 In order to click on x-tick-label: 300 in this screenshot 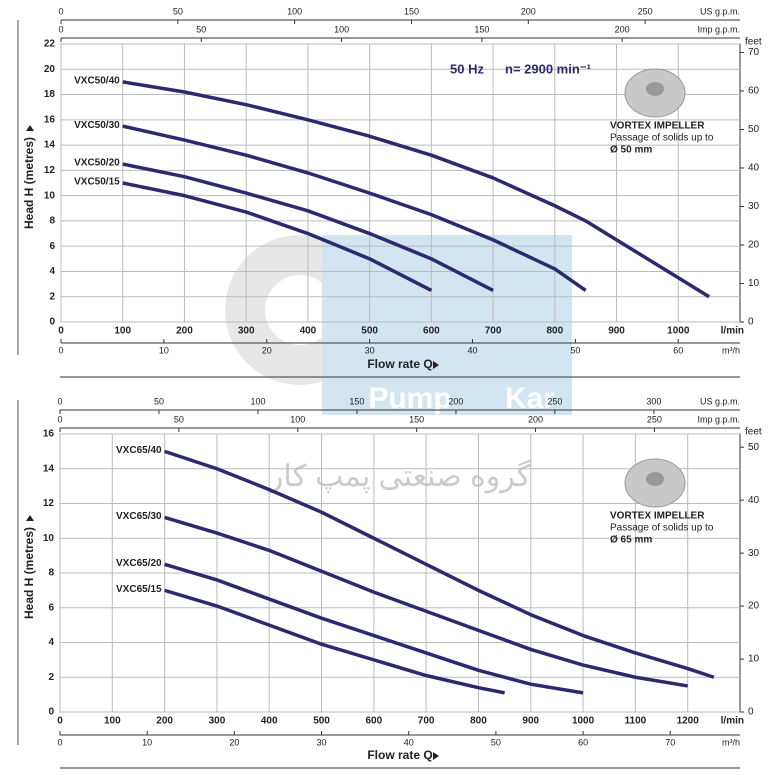, I will do `click(217, 721)`.